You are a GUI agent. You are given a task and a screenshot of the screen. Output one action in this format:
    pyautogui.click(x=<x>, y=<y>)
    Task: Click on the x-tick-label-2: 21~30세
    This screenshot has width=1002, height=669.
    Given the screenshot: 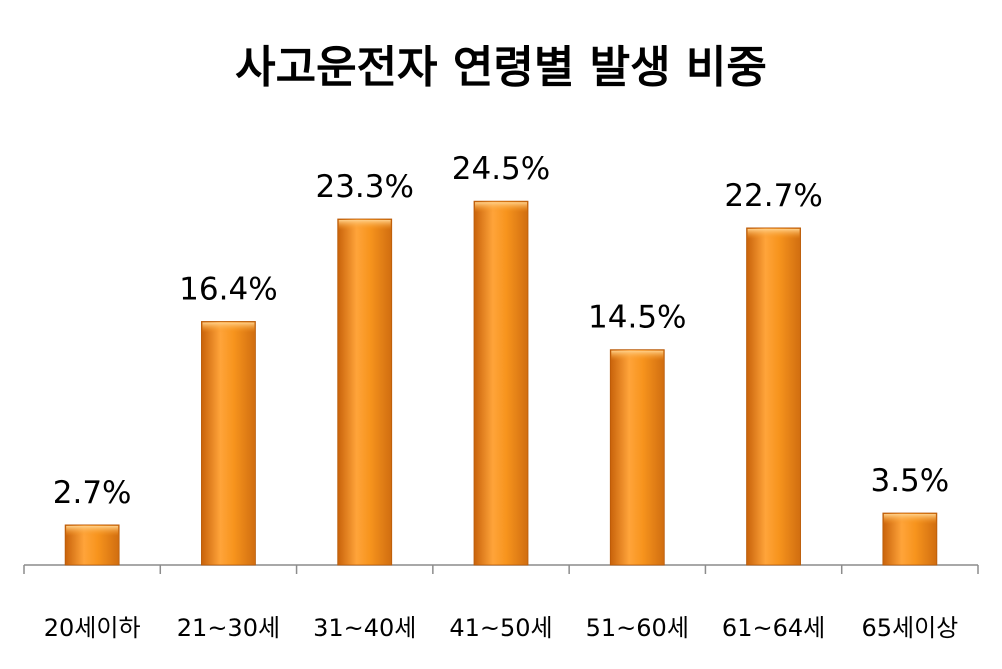 What is the action you would take?
    pyautogui.click(x=228, y=628)
    